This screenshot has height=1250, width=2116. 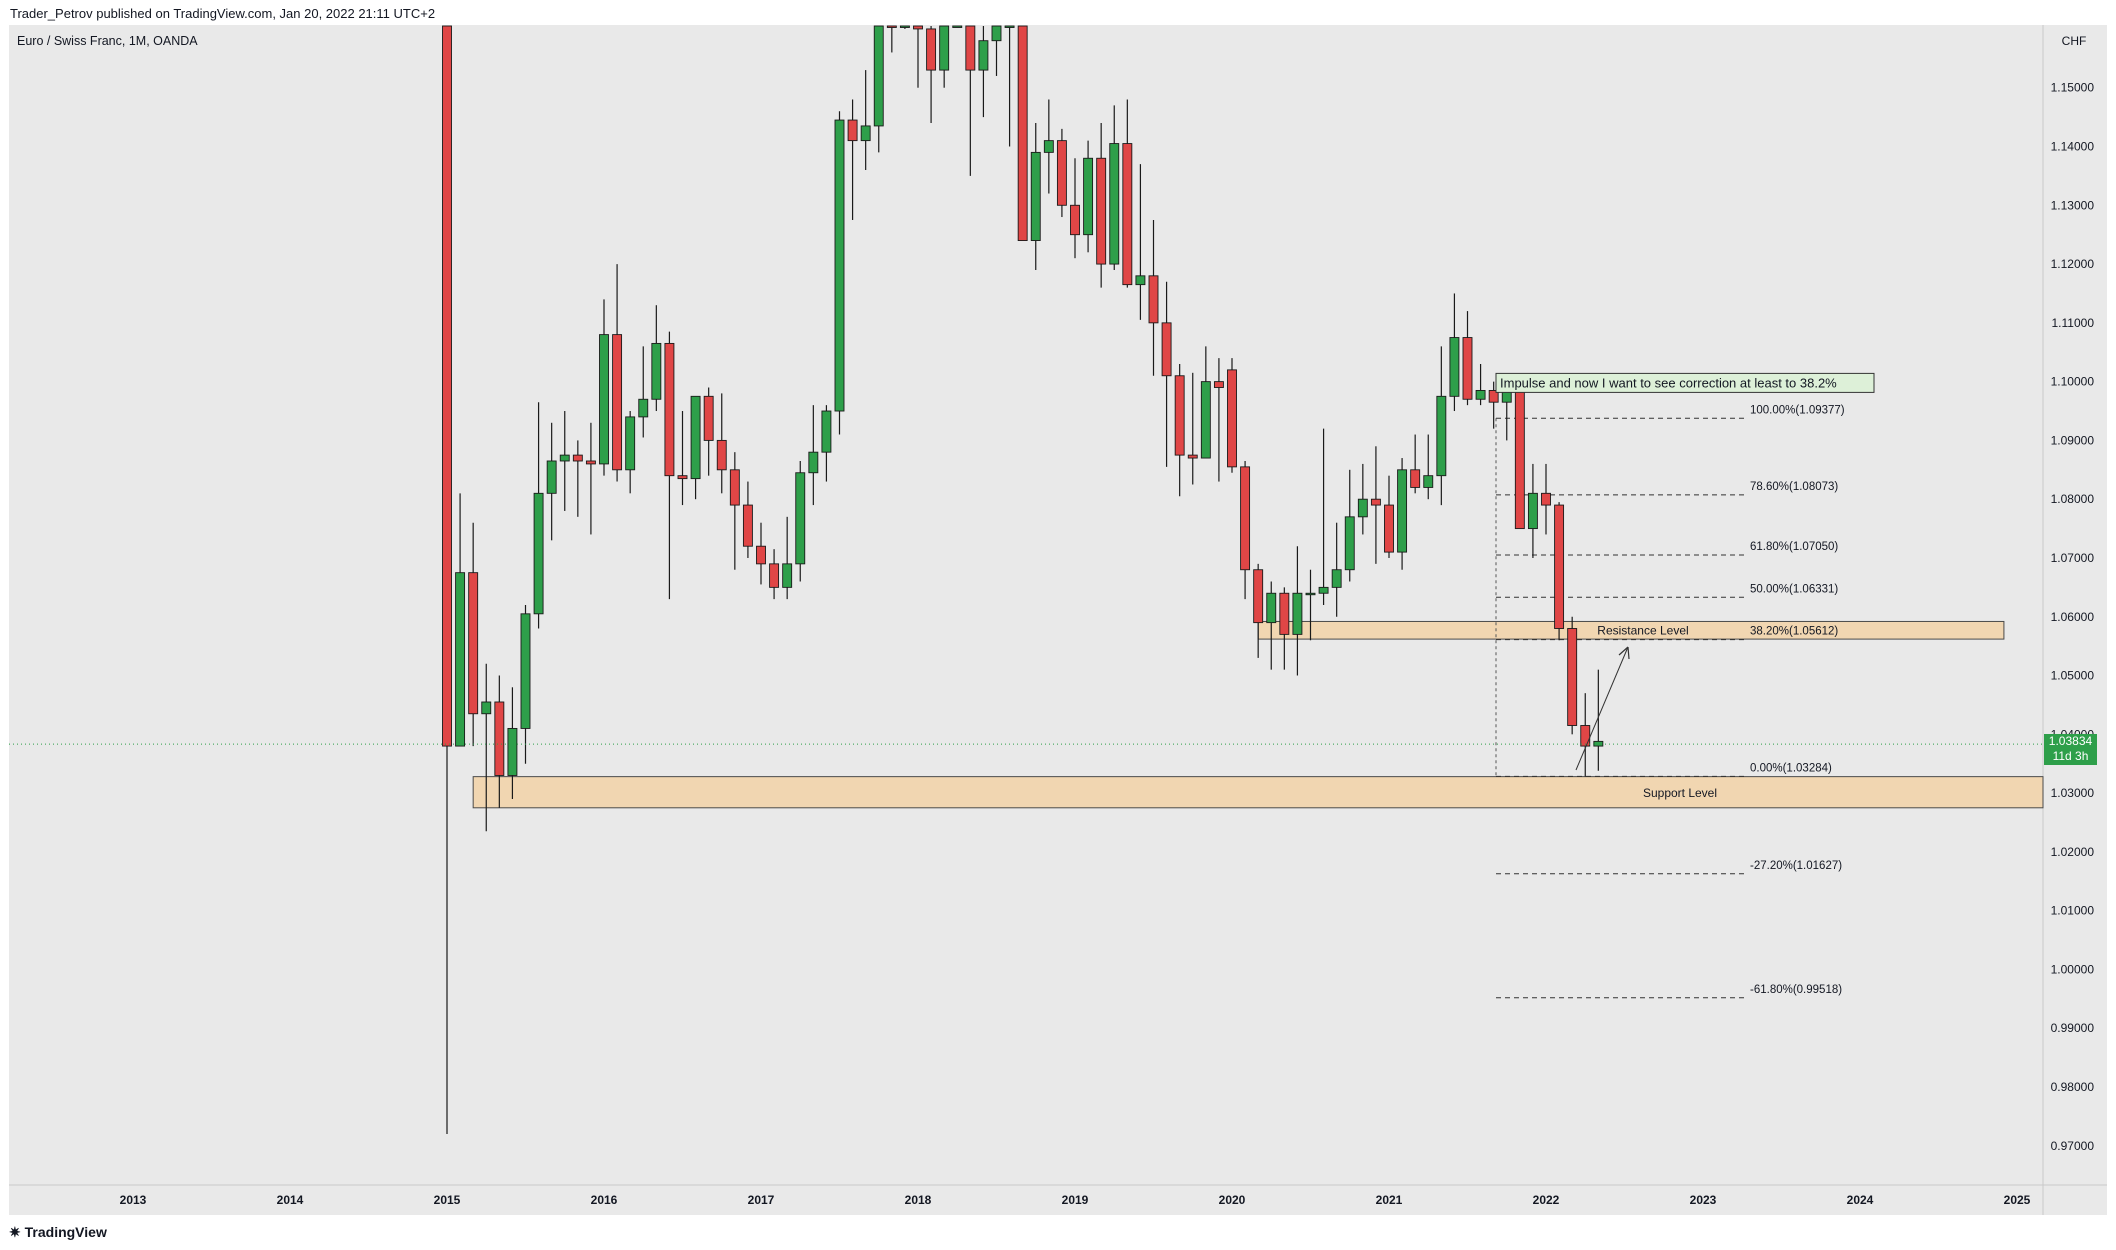 I want to click on price-tick-label: 1.09000, so click(x=2073, y=440).